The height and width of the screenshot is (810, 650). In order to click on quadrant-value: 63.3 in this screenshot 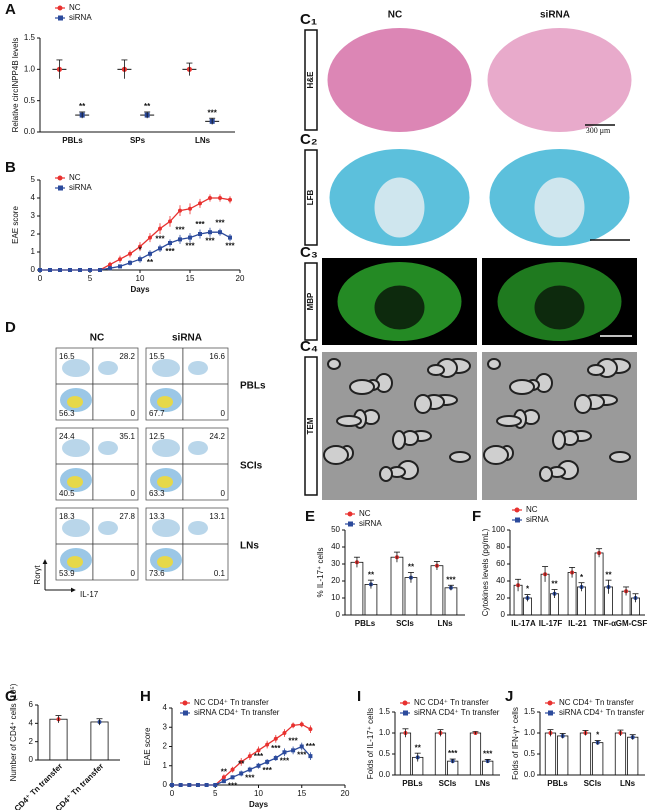, I will do `click(157, 493)`.